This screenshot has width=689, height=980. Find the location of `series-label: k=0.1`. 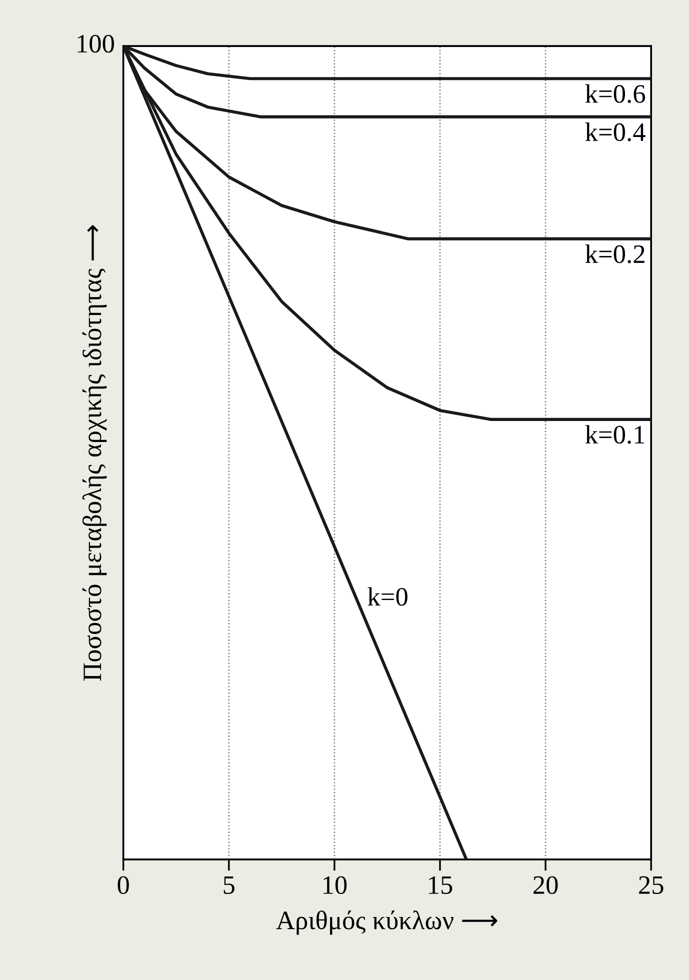

series-label: k=0.1 is located at coordinates (614, 434).